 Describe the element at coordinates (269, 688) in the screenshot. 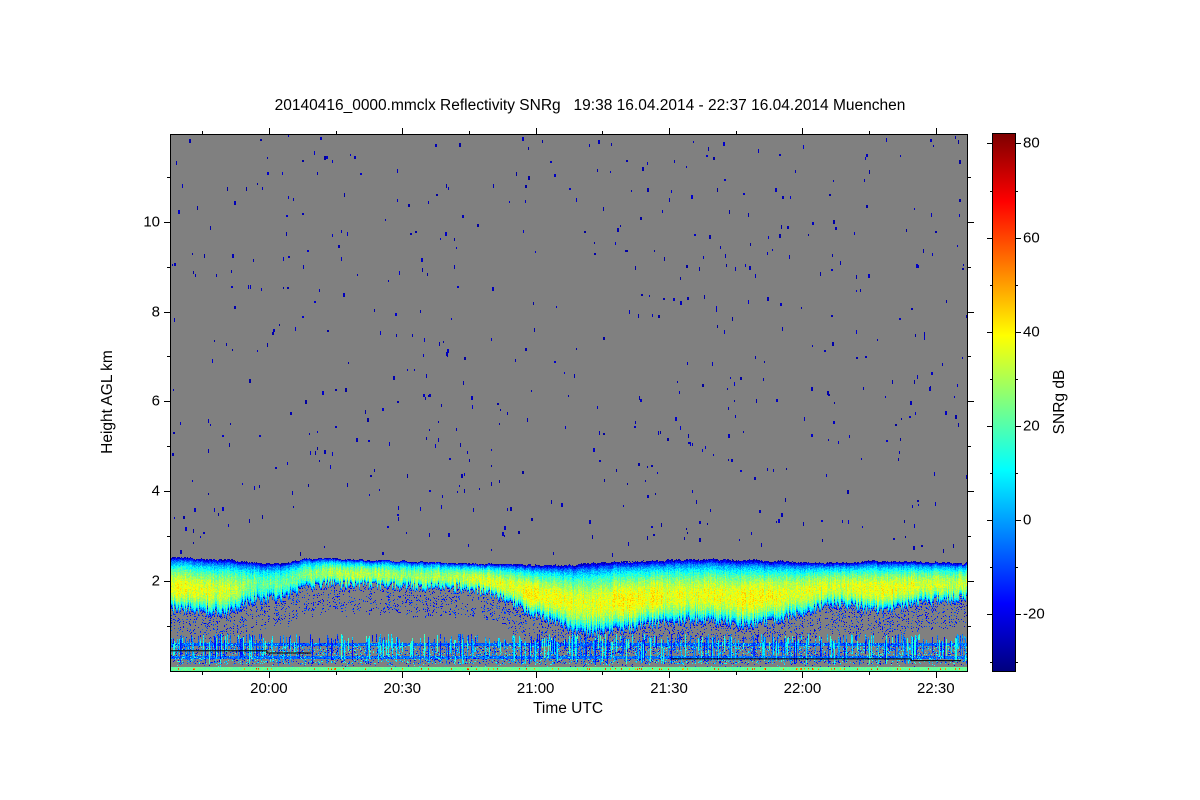

I see `x-tick-label: 20:00` at that location.